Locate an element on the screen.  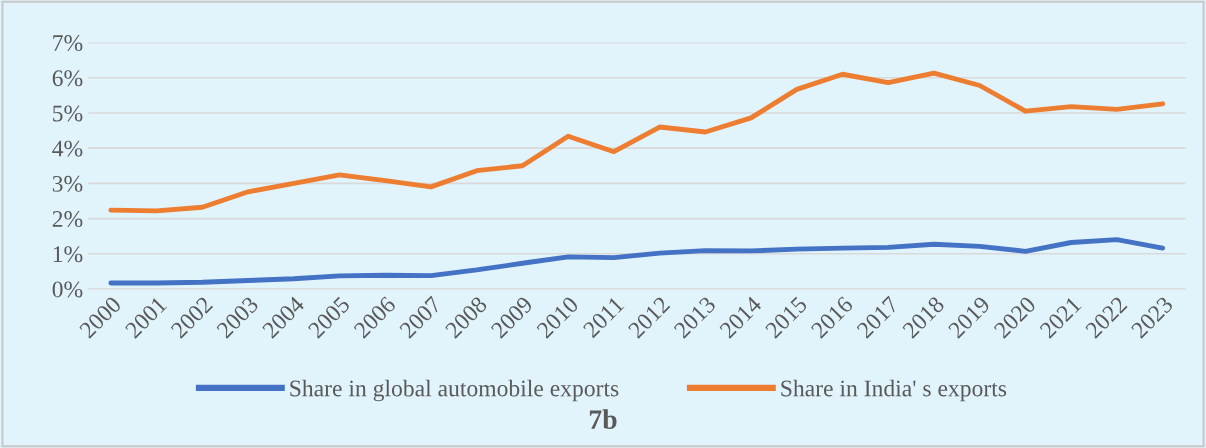
y-tick-label: 1% is located at coordinates (68, 254).